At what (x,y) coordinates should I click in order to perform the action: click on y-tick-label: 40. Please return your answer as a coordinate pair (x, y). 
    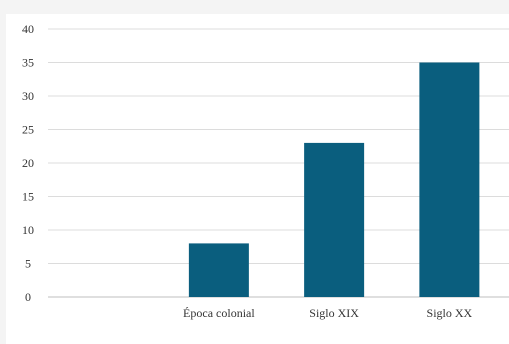
    Looking at the image, I should click on (28, 29).